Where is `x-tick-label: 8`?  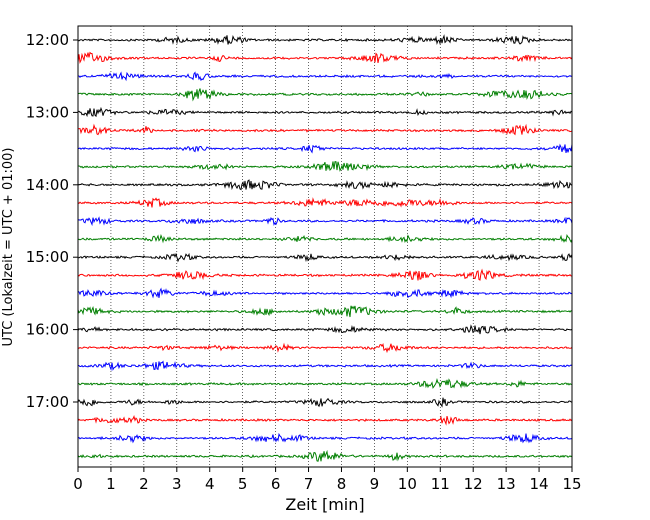
x-tick-label: 8 is located at coordinates (342, 484).